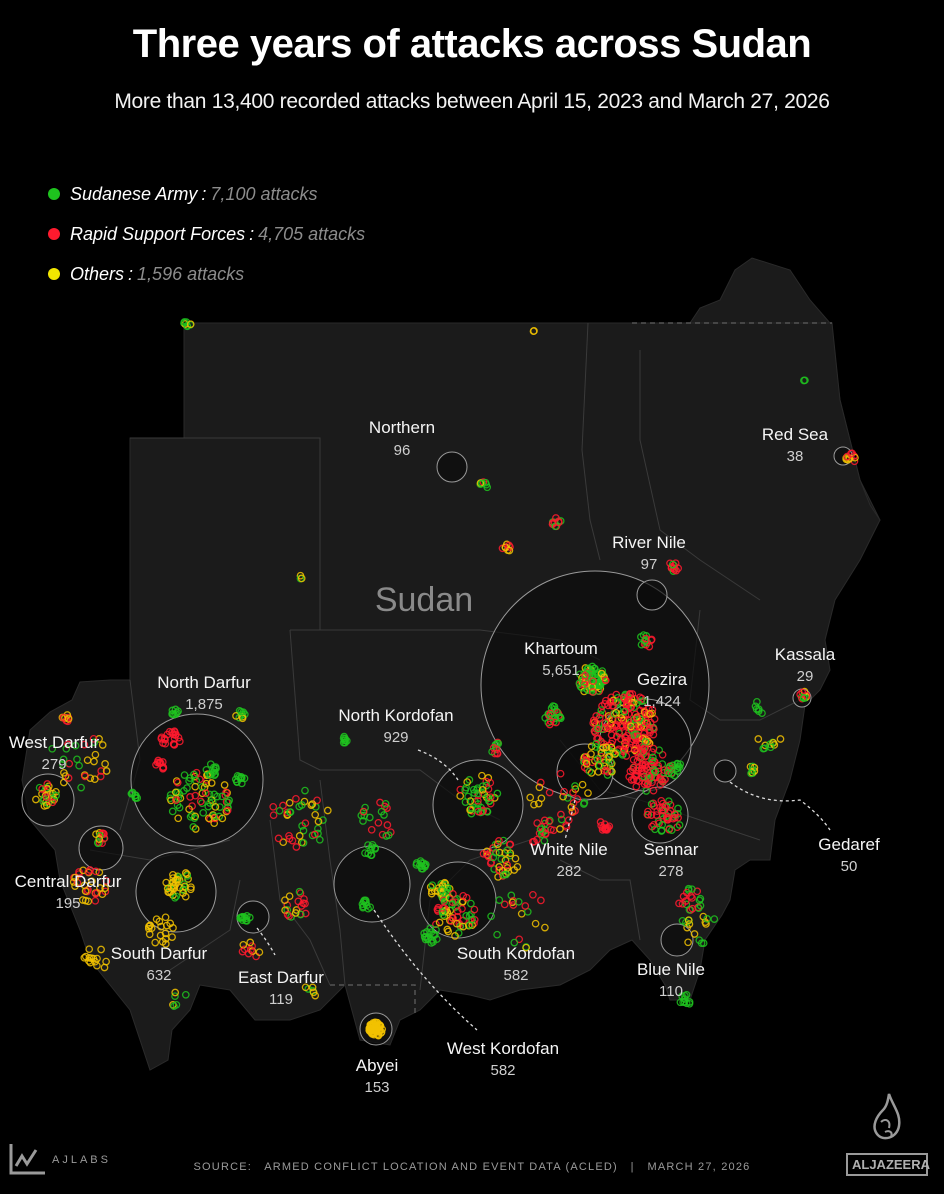  What do you see at coordinates (377, 1065) in the screenshot?
I see `region-label-abyei: Abyei` at bounding box center [377, 1065].